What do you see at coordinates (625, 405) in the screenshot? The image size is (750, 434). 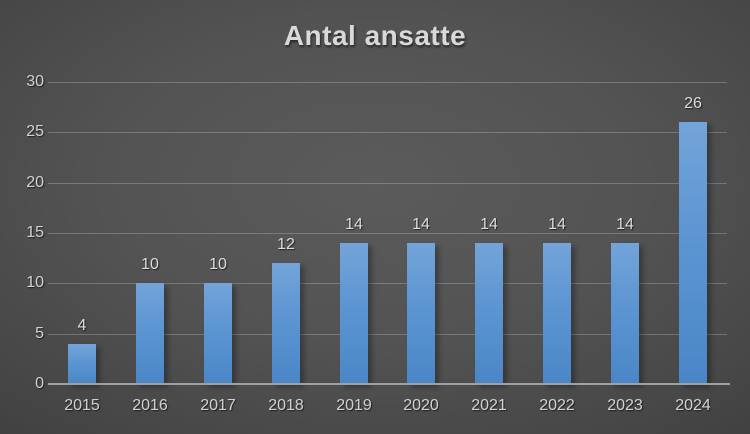 I see `x-axis-tick-label-2023: 2023` at bounding box center [625, 405].